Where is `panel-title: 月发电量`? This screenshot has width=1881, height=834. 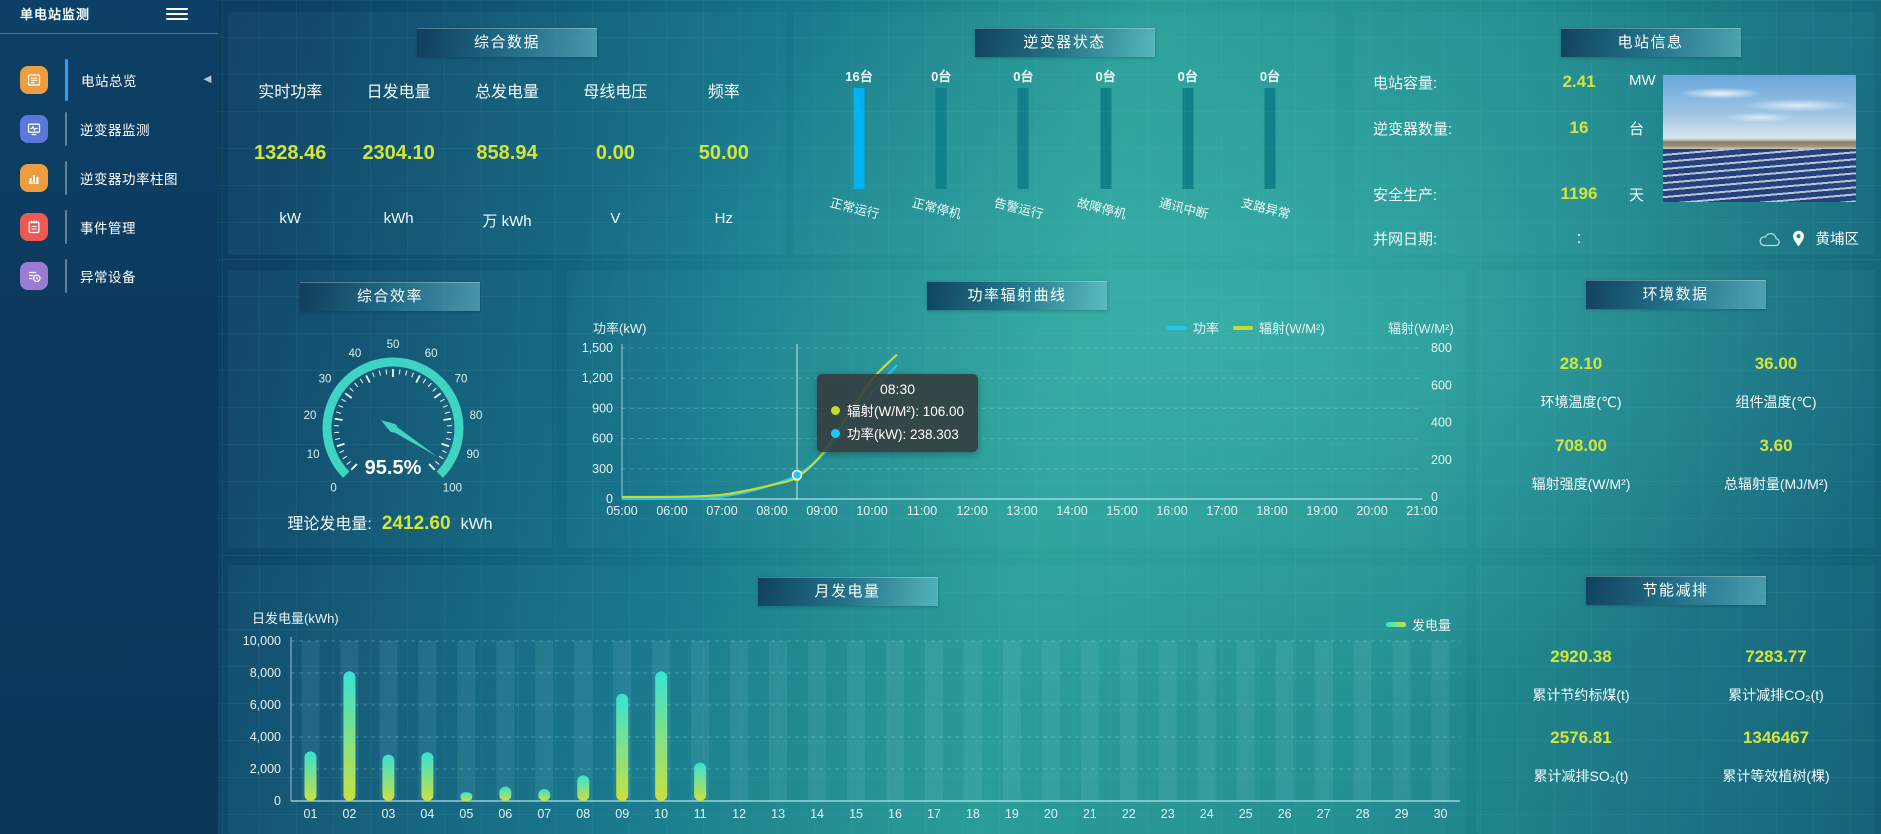
panel-title: 月发电量 is located at coordinates (847, 591).